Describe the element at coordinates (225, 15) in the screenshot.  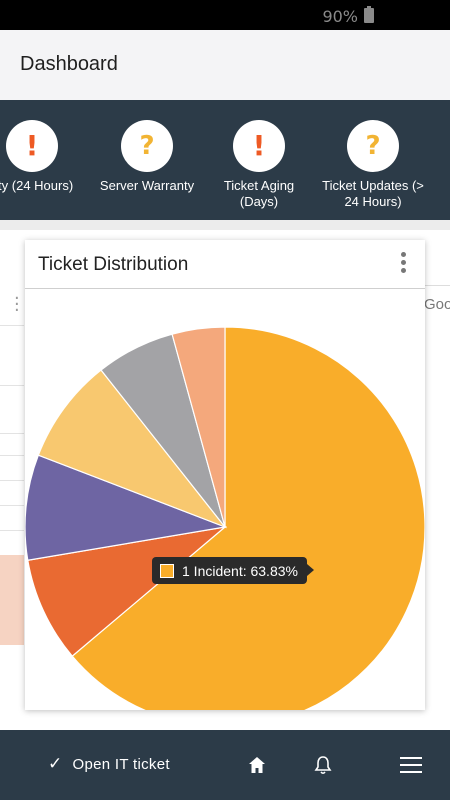
I see `status-bar: 90%` at that location.